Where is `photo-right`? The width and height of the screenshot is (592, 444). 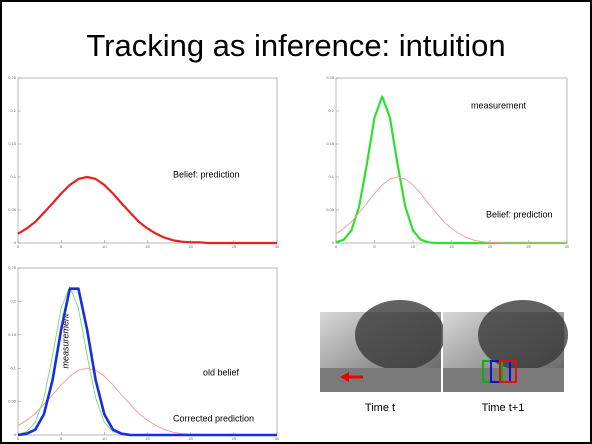 photo-right is located at coordinates (505, 346).